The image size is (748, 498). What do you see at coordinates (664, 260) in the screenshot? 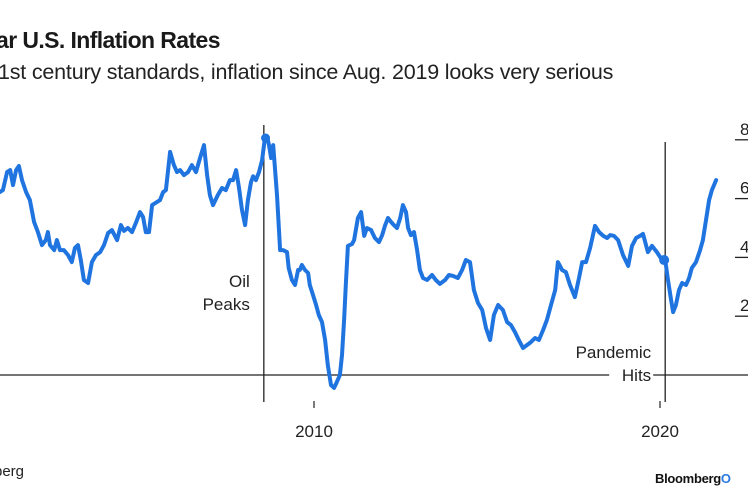
I see `pandemic-marker` at bounding box center [664, 260].